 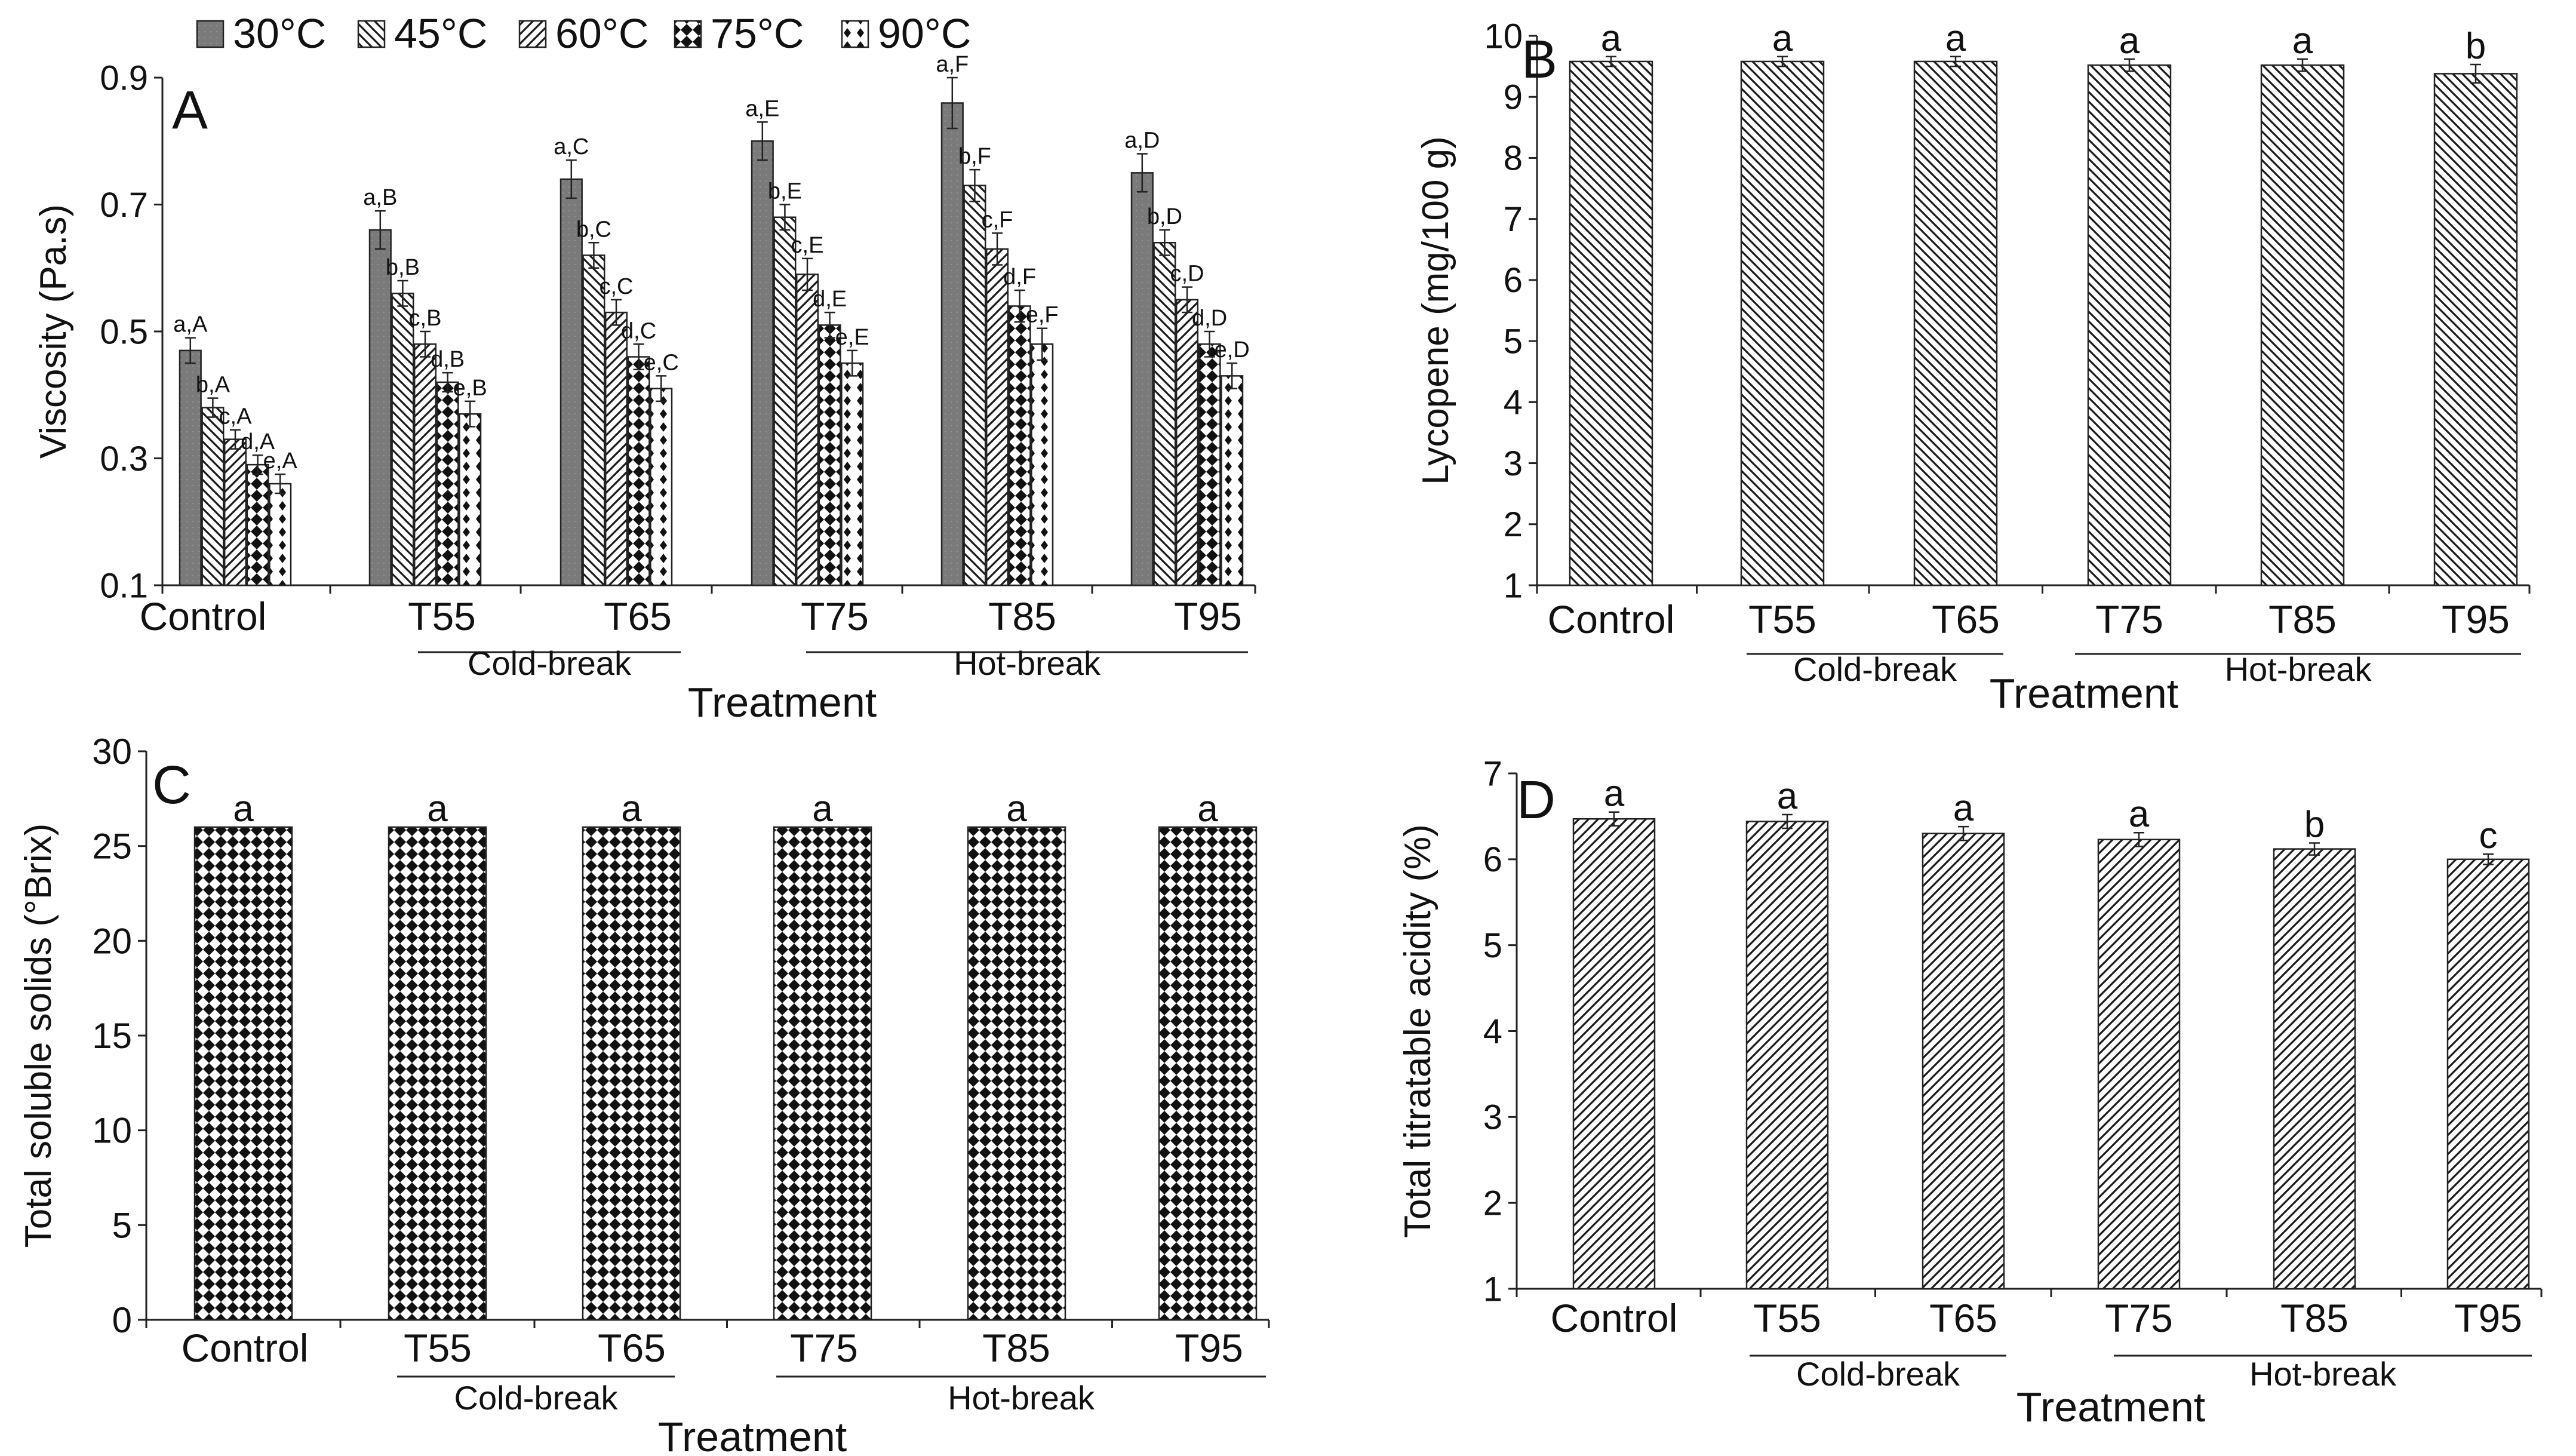 I want to click on legend-label: 90°C, so click(x=925, y=33).